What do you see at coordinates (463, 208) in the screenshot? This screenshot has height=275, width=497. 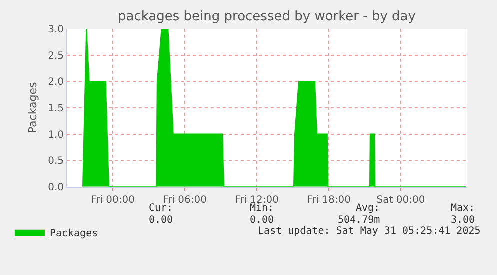 I see `text: Max:` at bounding box center [463, 208].